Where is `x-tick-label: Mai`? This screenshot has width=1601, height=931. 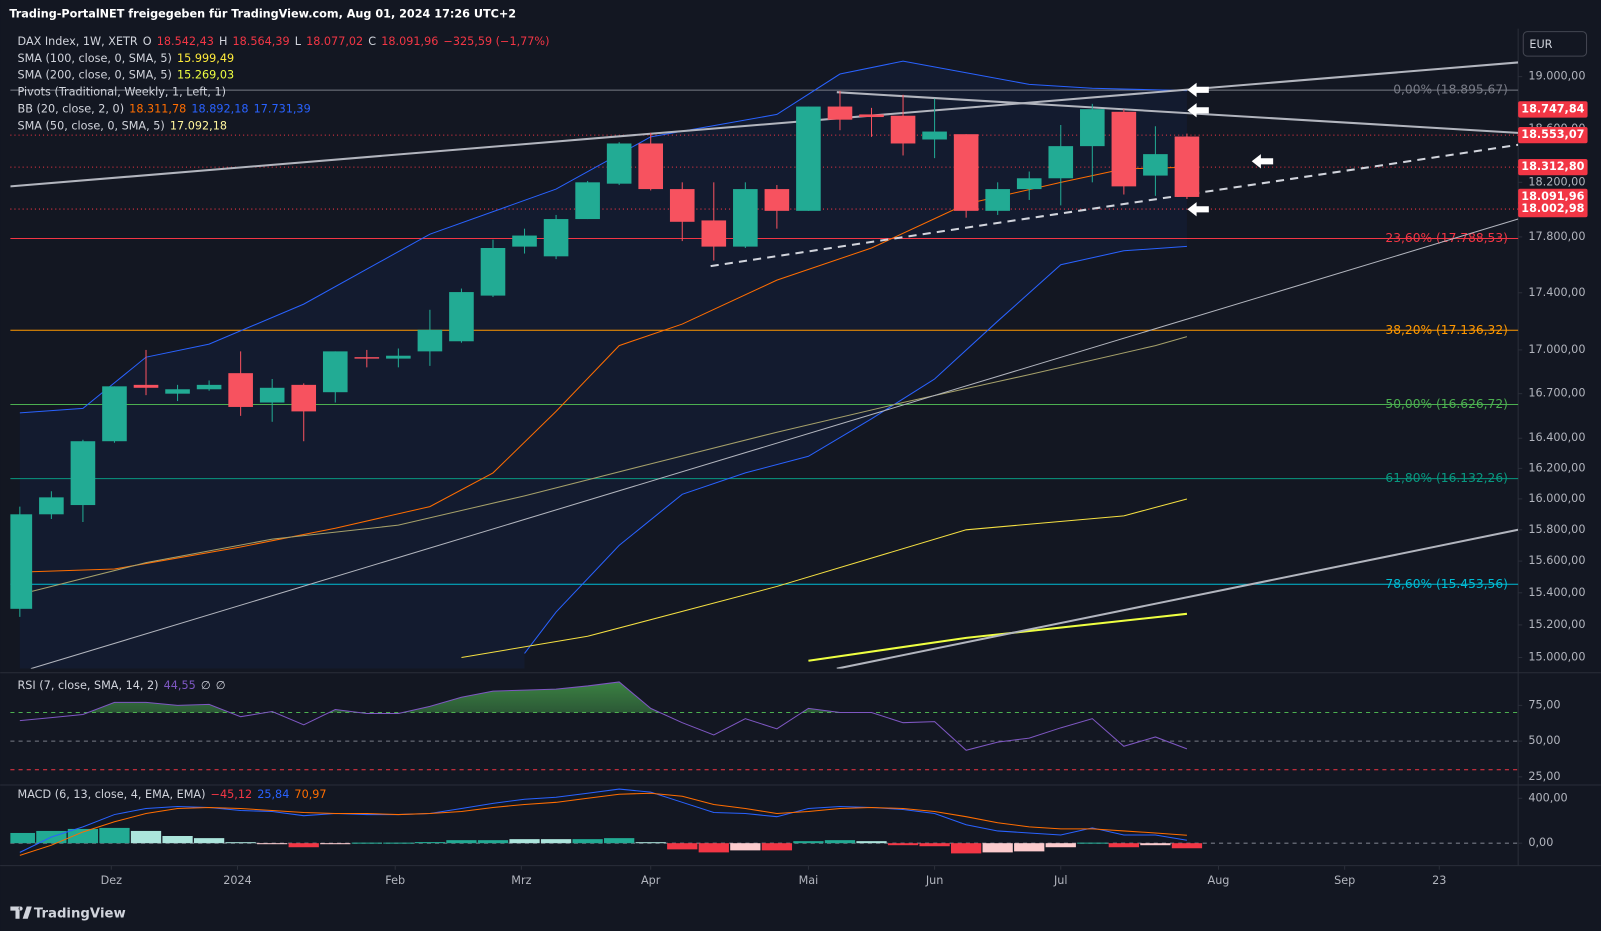
x-tick-label: Mai is located at coordinates (809, 880).